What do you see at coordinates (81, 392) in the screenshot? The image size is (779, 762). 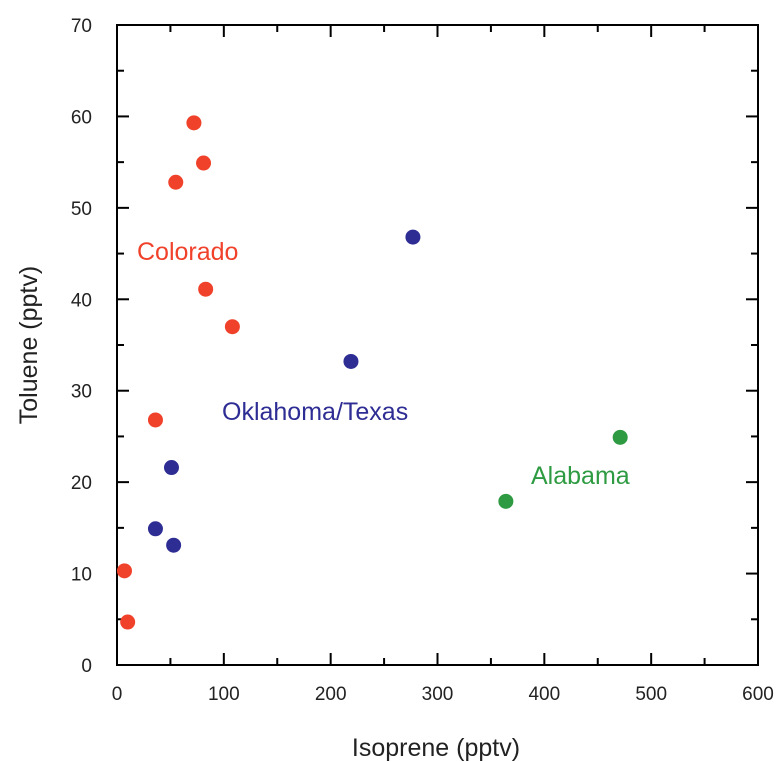 I see `y-tick-label: 30` at bounding box center [81, 392].